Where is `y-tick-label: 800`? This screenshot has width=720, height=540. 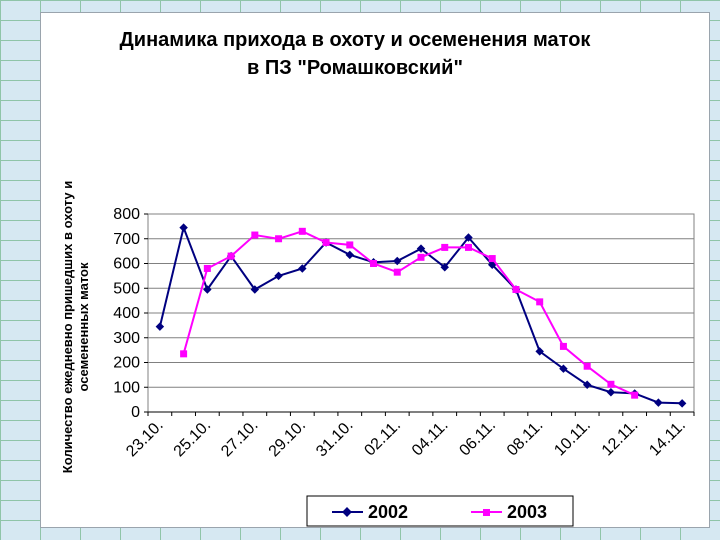
y-tick-label: 800 is located at coordinates (126, 214).